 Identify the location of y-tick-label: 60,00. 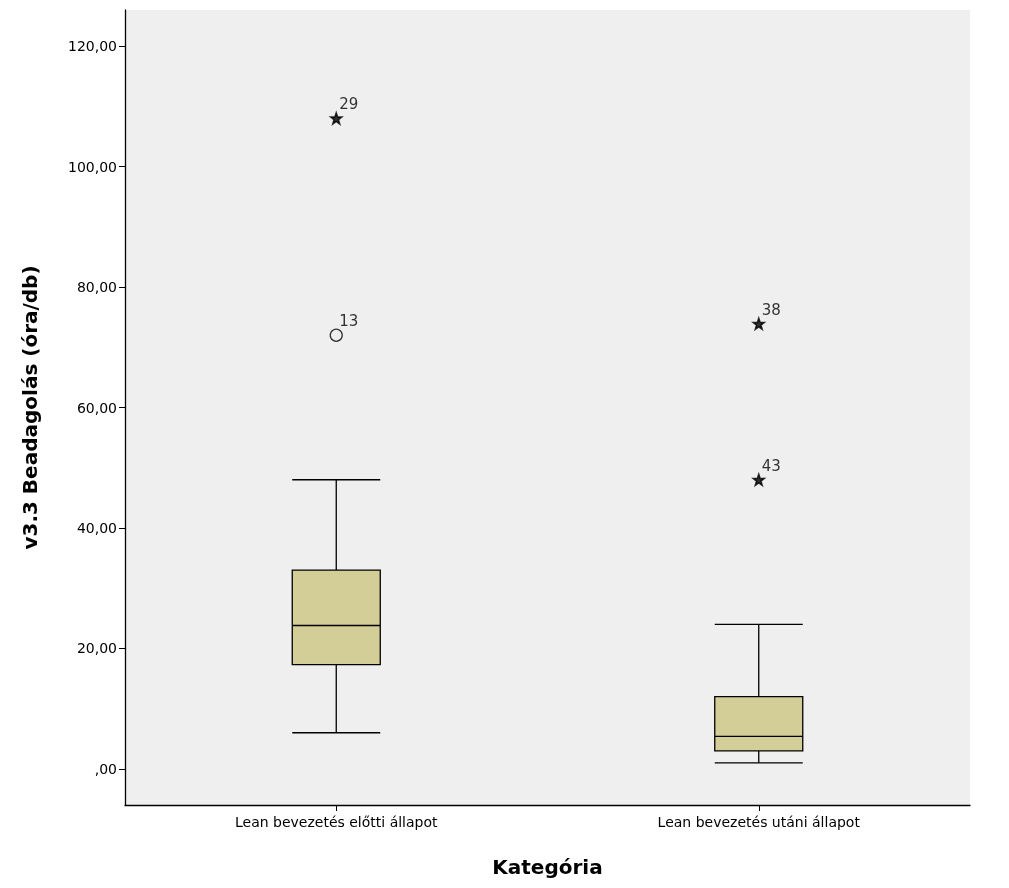
(96, 407).